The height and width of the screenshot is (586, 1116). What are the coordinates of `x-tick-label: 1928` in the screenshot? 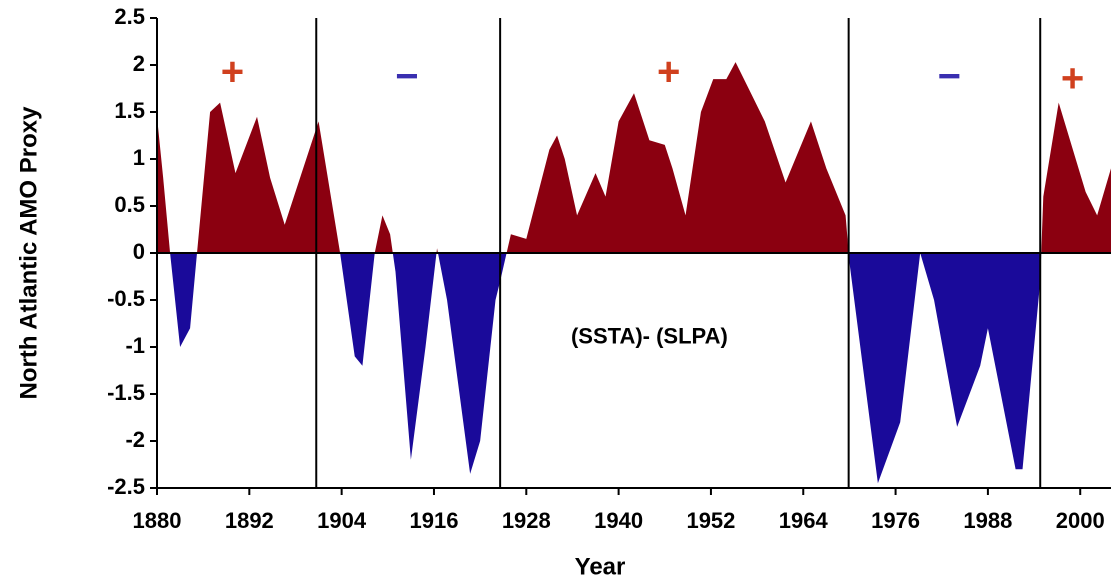 It's located at (526, 520).